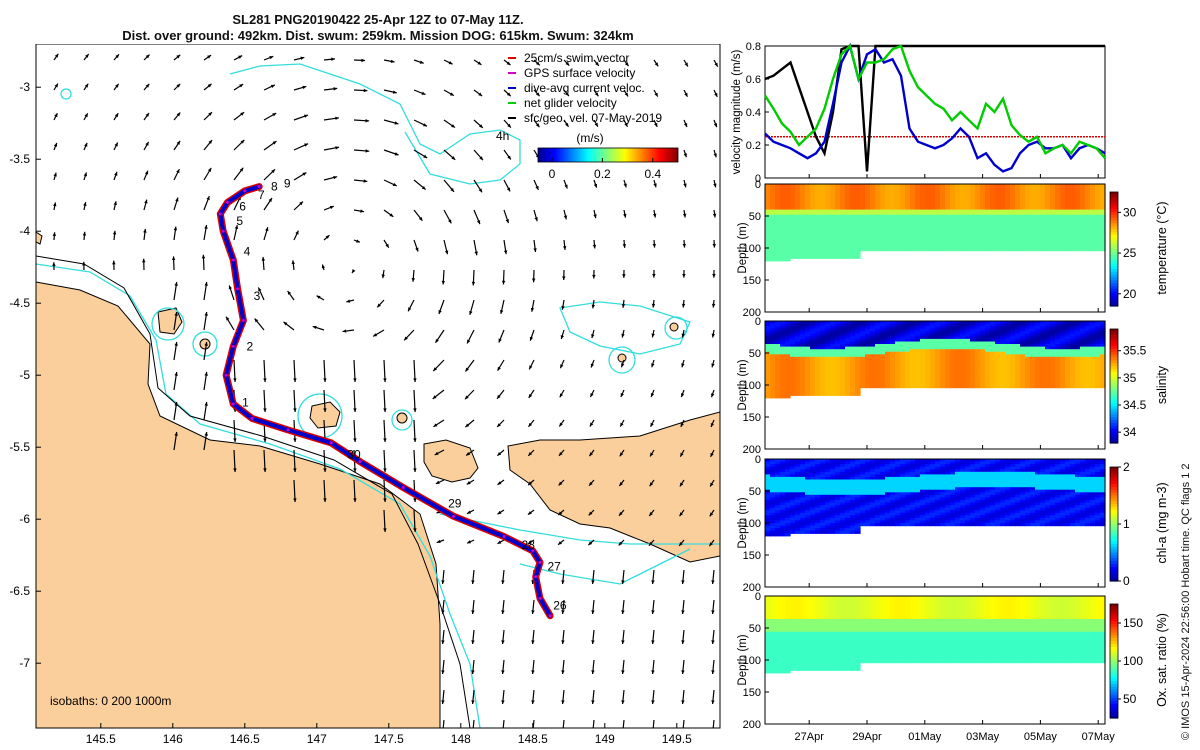  I want to click on day-label: 4, so click(247, 251).